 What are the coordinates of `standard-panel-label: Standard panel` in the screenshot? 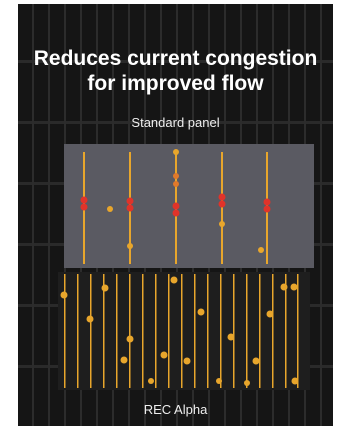 It's located at (175, 122).